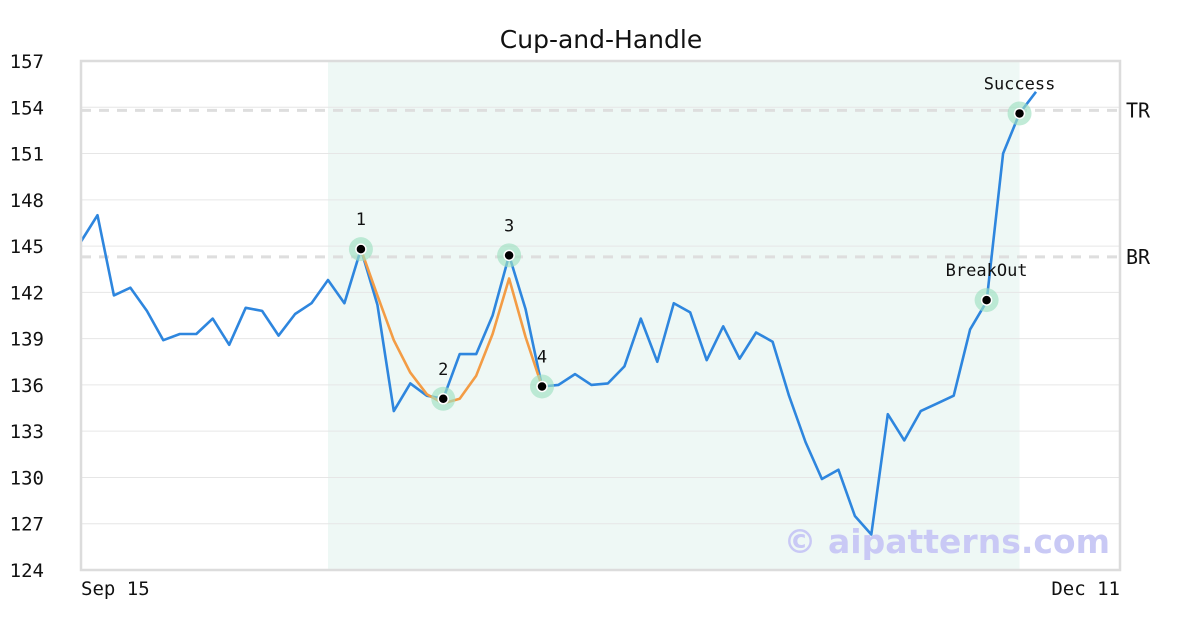 This screenshot has width=1200, height=630. I want to click on y-tick-label: 139, so click(27, 340).